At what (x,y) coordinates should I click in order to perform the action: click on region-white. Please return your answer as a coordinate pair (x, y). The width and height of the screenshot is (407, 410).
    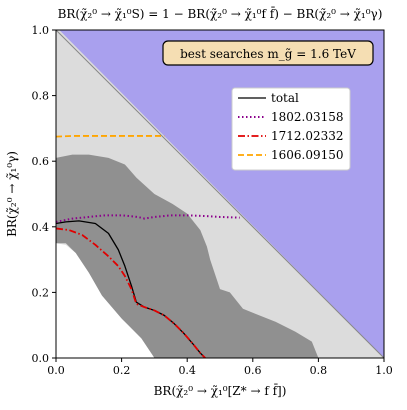
    Looking at the image, I should click on (105, 300).